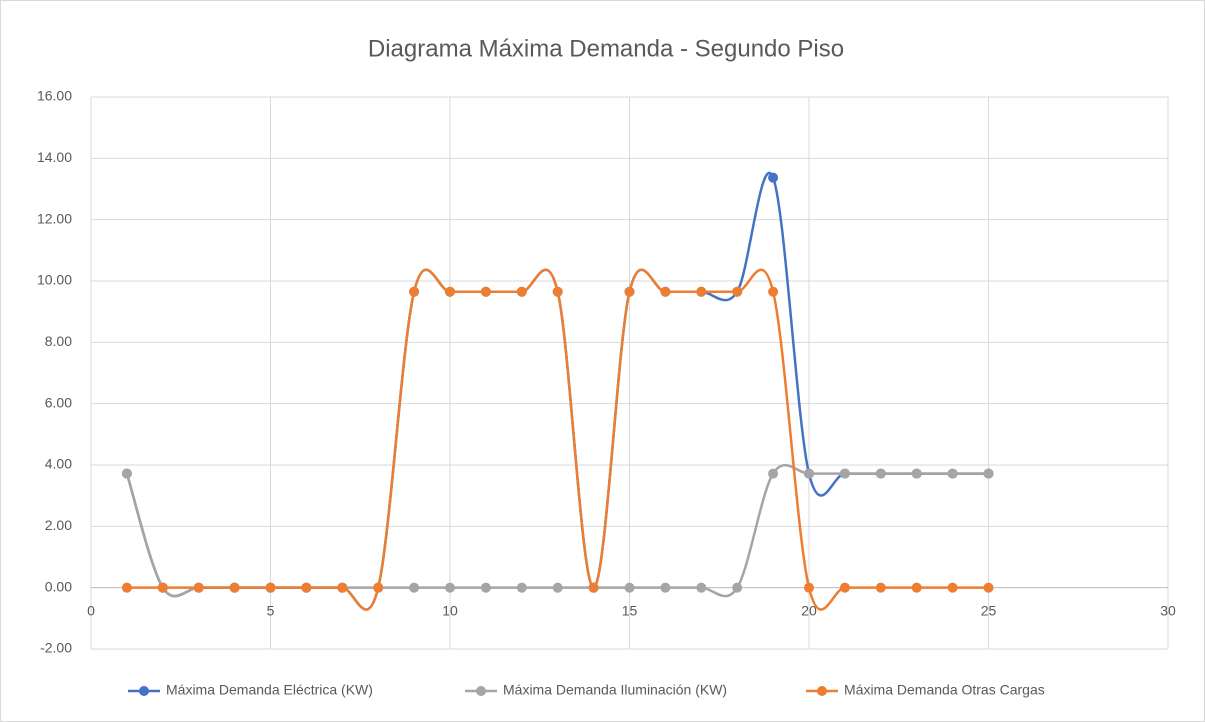  I want to click on legend-label: Máxima Demanda Iluminación (KW), so click(615, 690).